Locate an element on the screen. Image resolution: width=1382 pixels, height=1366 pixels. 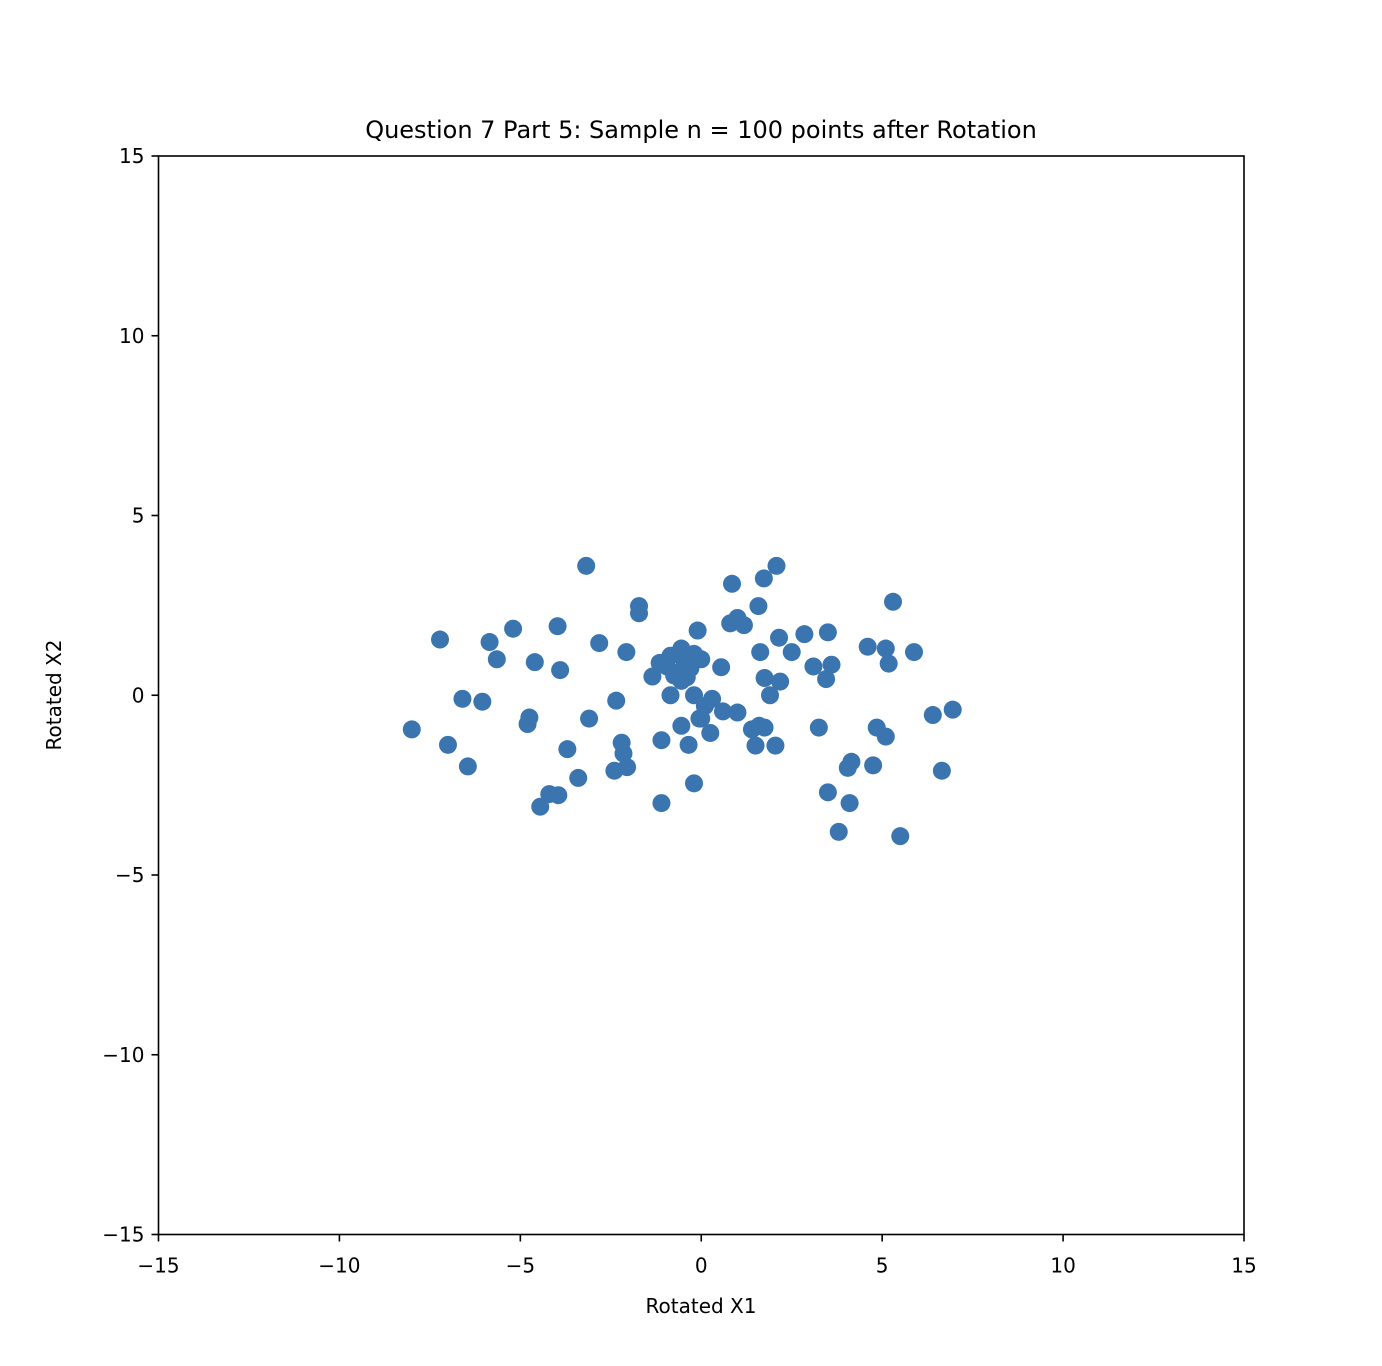
y-tick-label: −5 is located at coordinates (129, 875).